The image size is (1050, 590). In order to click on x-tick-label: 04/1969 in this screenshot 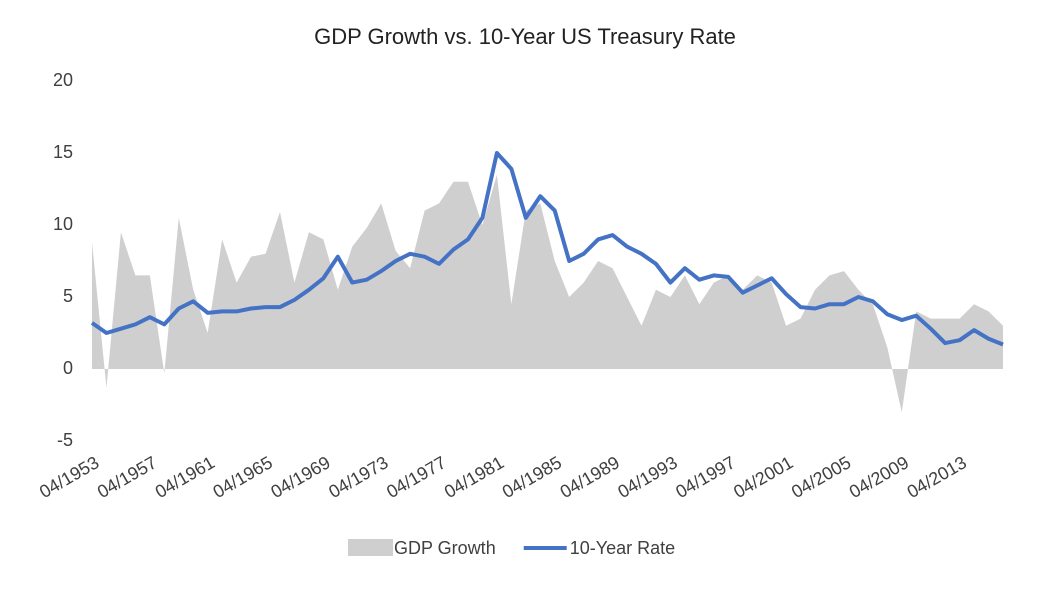, I will do `click(300, 477)`.